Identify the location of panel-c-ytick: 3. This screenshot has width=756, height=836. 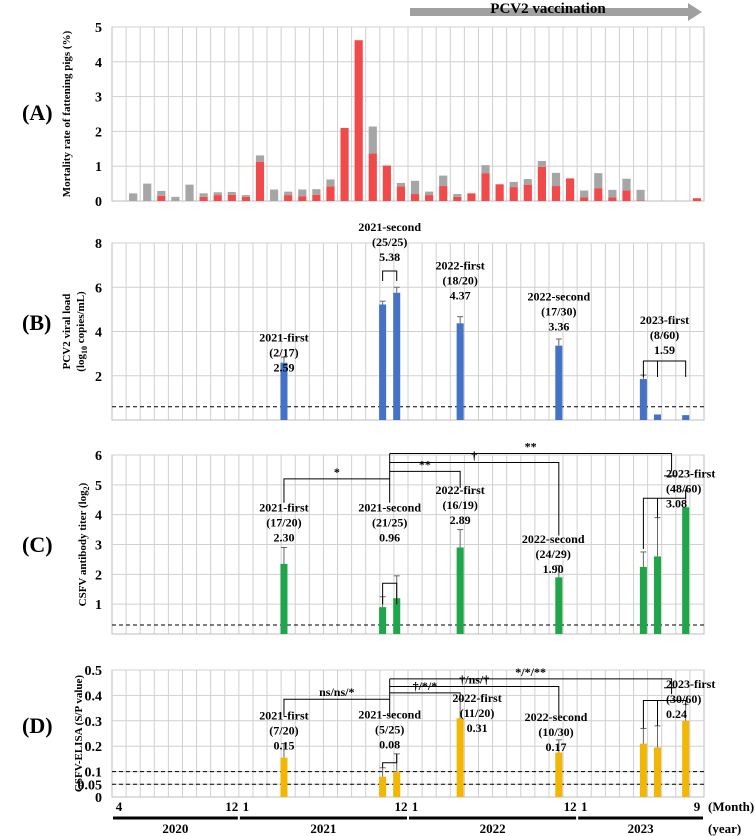
(98, 546).